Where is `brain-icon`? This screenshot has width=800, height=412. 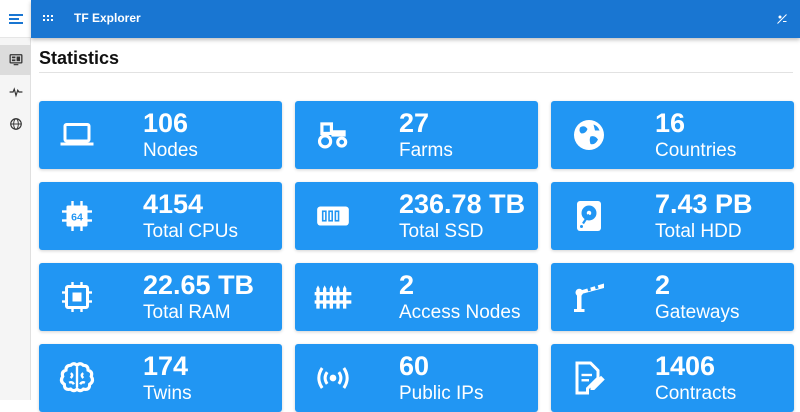
brain-icon is located at coordinates (77, 378).